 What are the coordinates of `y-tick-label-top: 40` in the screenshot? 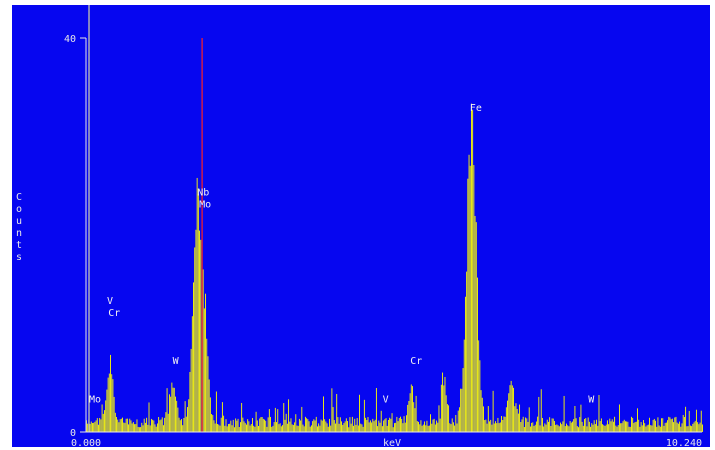 It's located at (70, 39).